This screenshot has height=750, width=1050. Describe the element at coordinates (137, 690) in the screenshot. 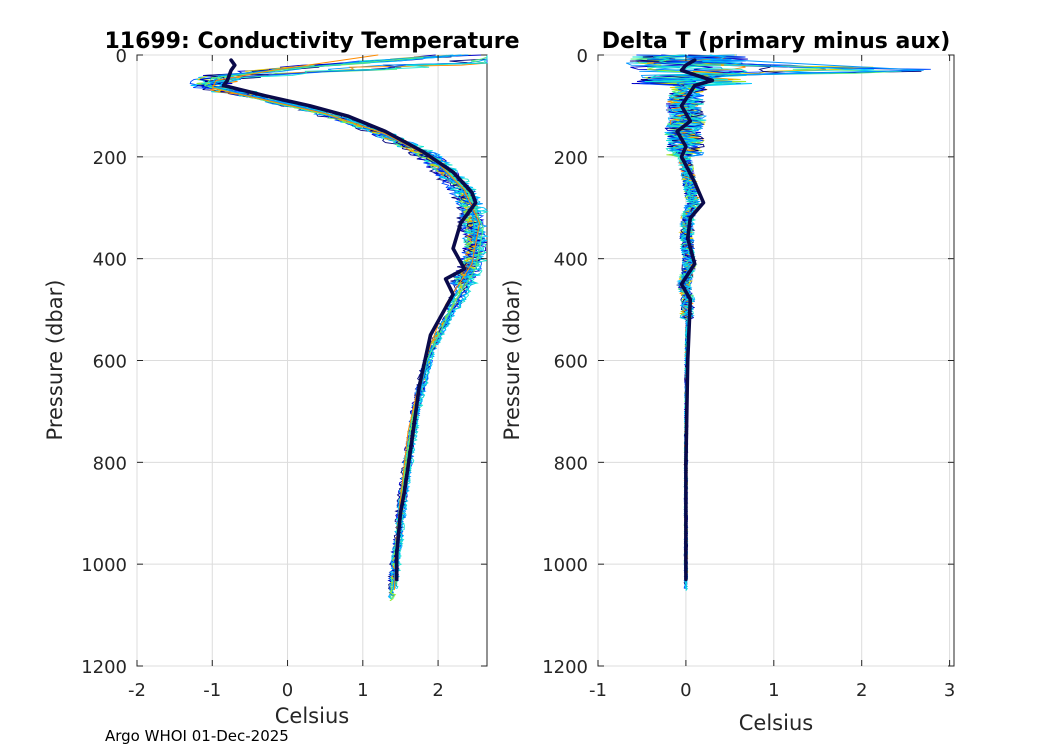

I see `x-tick-label: -2` at that location.